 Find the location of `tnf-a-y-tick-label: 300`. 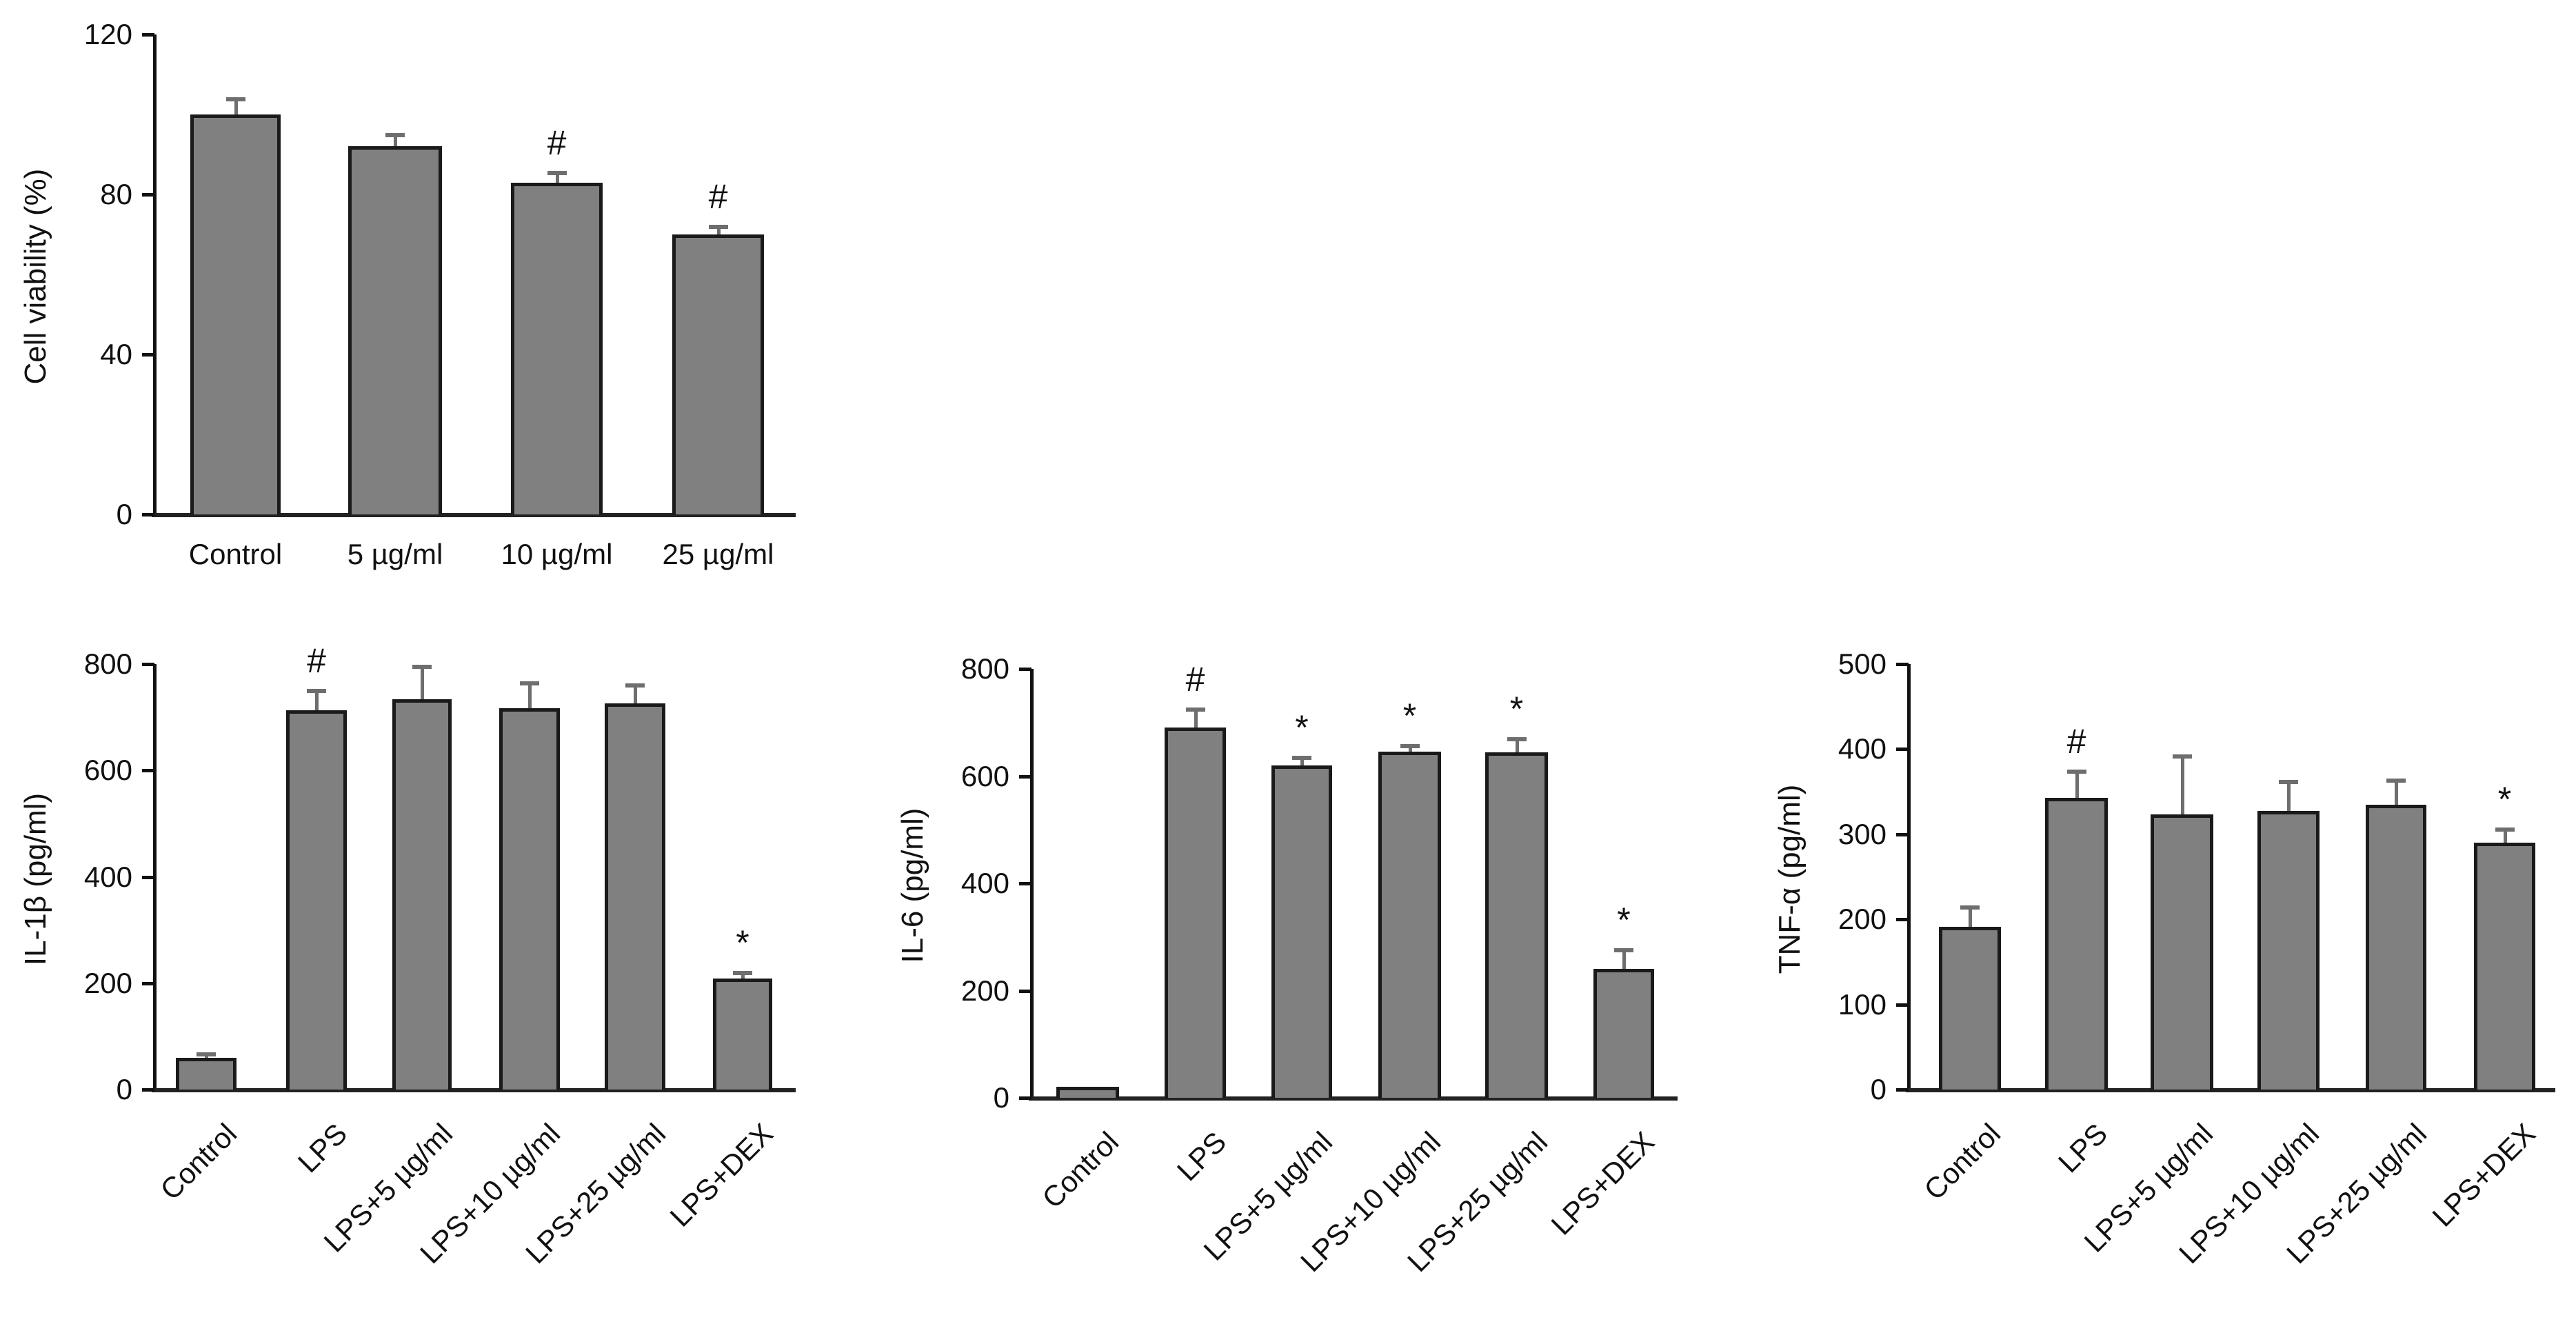

tnf-a-y-tick-label: 300 is located at coordinates (1862, 833).